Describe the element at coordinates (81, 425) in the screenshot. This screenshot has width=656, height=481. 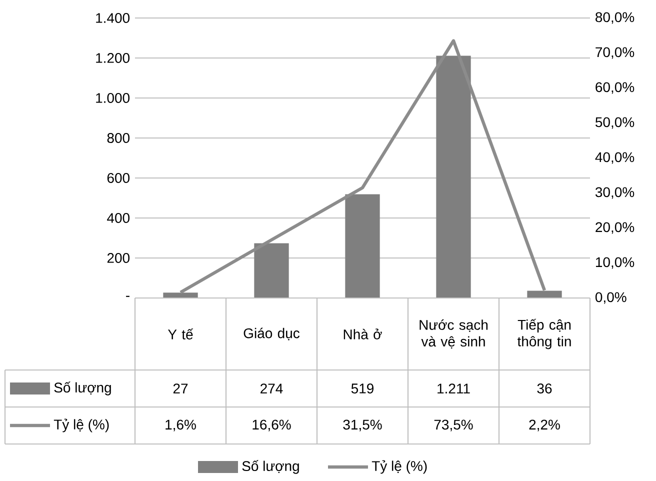
I see `legend-label: Tỷ lệ (%)` at that location.